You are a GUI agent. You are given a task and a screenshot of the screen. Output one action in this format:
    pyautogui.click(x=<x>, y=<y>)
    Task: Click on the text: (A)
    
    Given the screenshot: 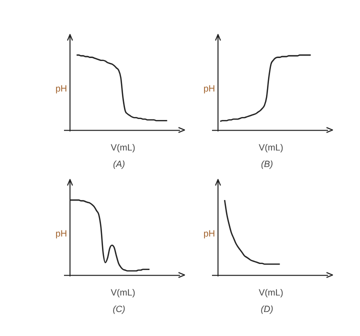 What is the action you would take?
    pyautogui.click(x=119, y=164)
    